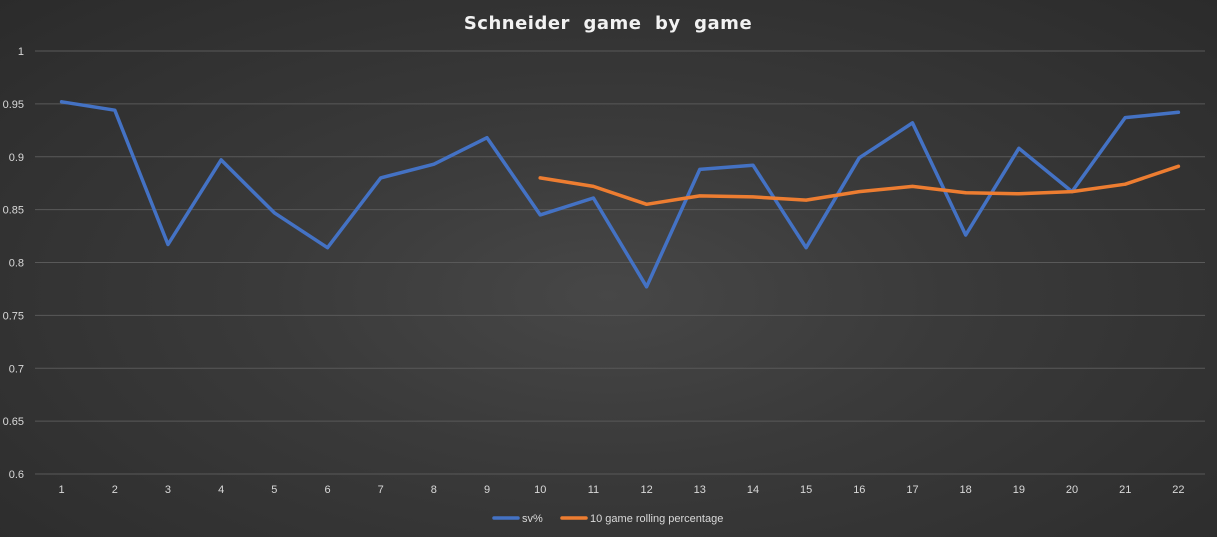 The height and width of the screenshot is (537, 1217). Describe the element at coordinates (381, 490) in the screenshot. I see `x-tick-label: 7` at that location.